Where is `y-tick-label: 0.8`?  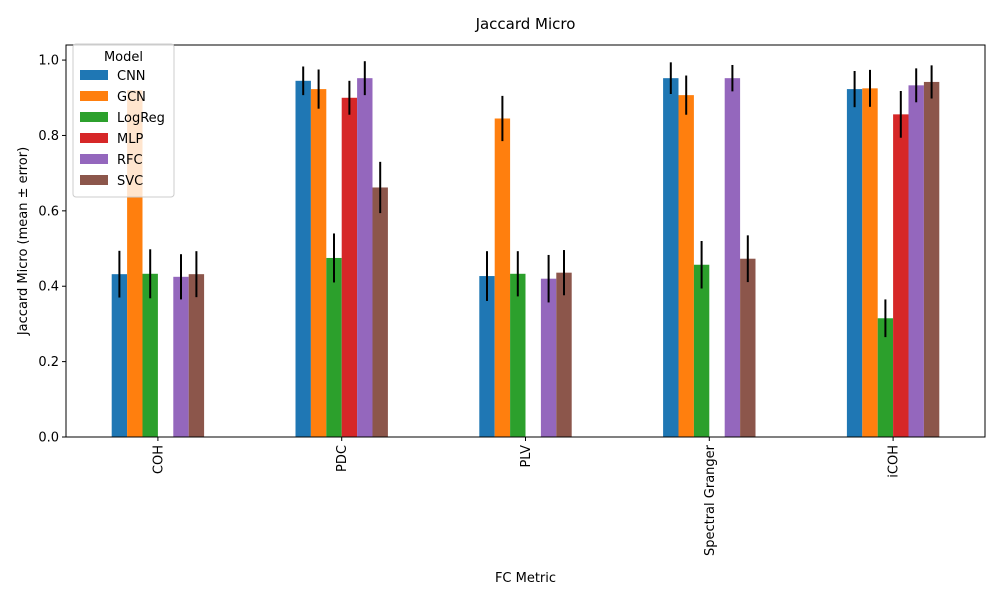 y-tick-label: 0.8 is located at coordinates (48, 136).